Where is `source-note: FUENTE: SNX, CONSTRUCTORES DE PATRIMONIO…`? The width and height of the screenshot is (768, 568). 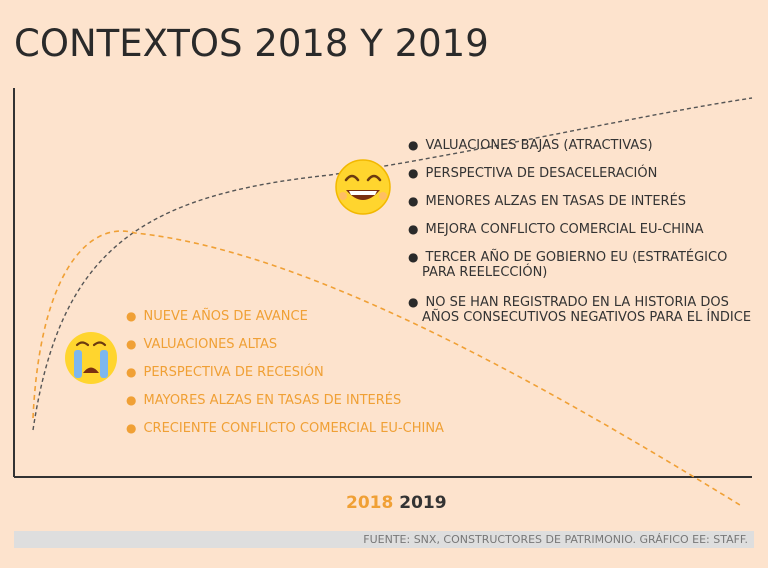 source-note: FUENTE: SNX, CONSTRUCTORES DE PATRIMONIO… is located at coordinates (384, 539).